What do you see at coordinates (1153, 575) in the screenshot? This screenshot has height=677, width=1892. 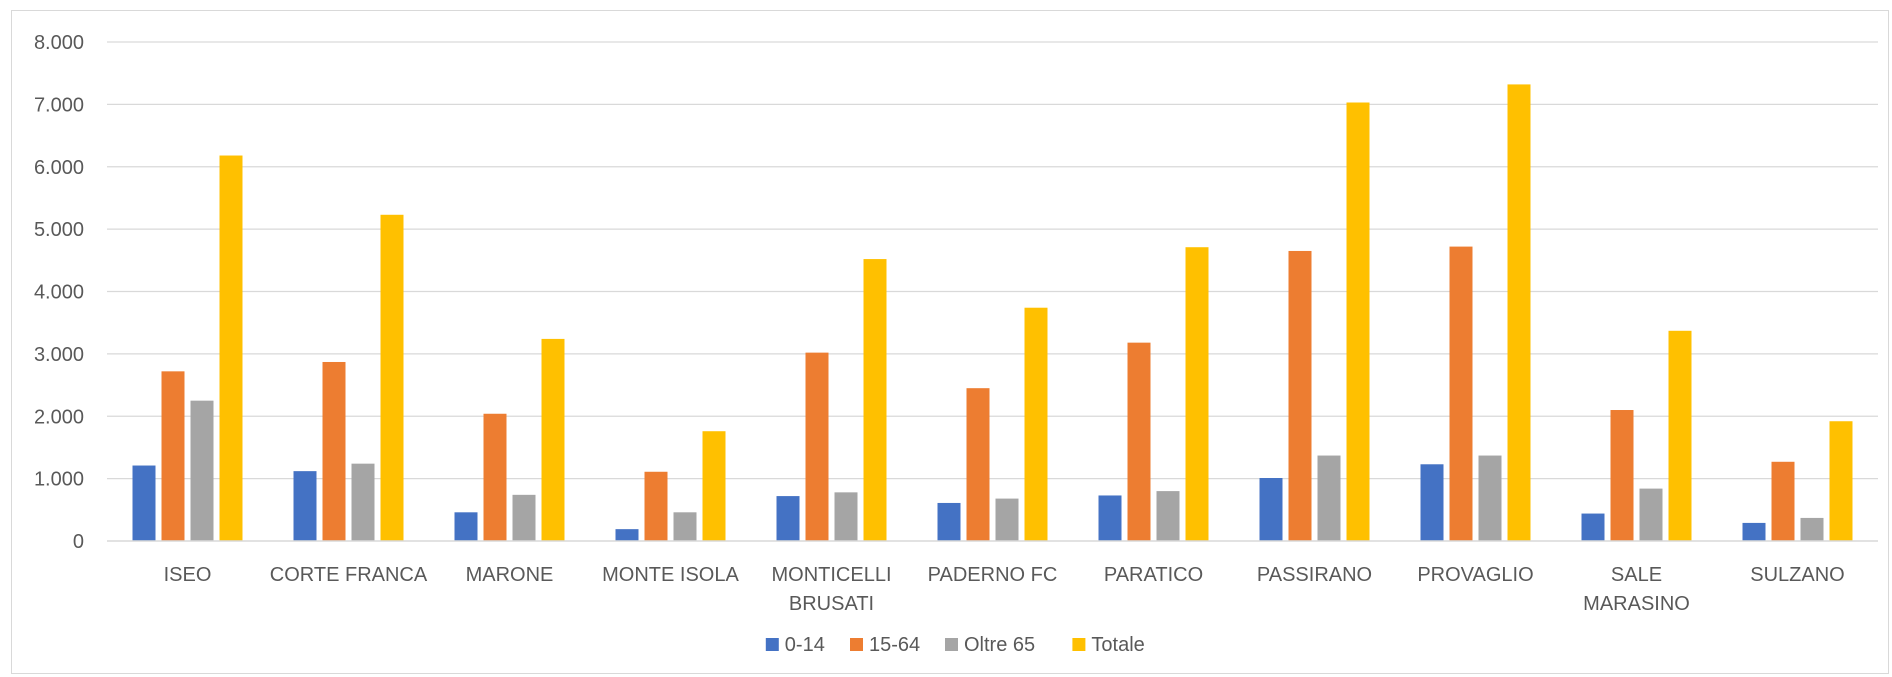 I see `x-category-label: PARATICO` at bounding box center [1153, 575].